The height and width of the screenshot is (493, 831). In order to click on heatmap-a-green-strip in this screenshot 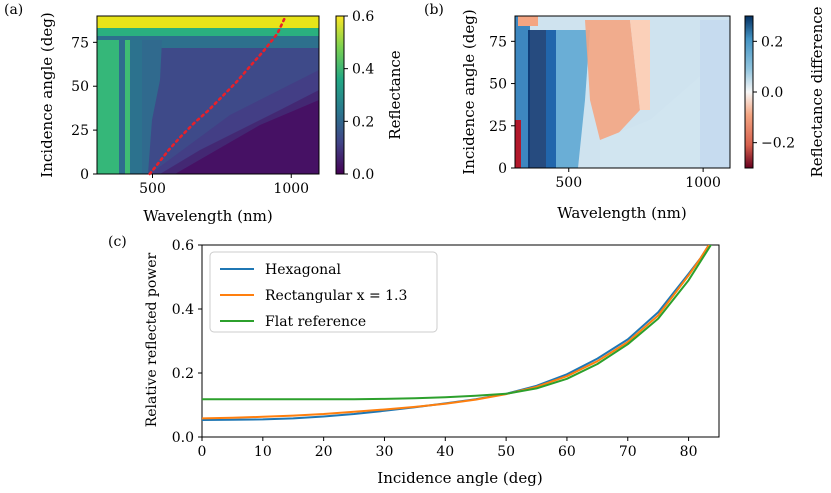, I will do `click(127, 107)`.